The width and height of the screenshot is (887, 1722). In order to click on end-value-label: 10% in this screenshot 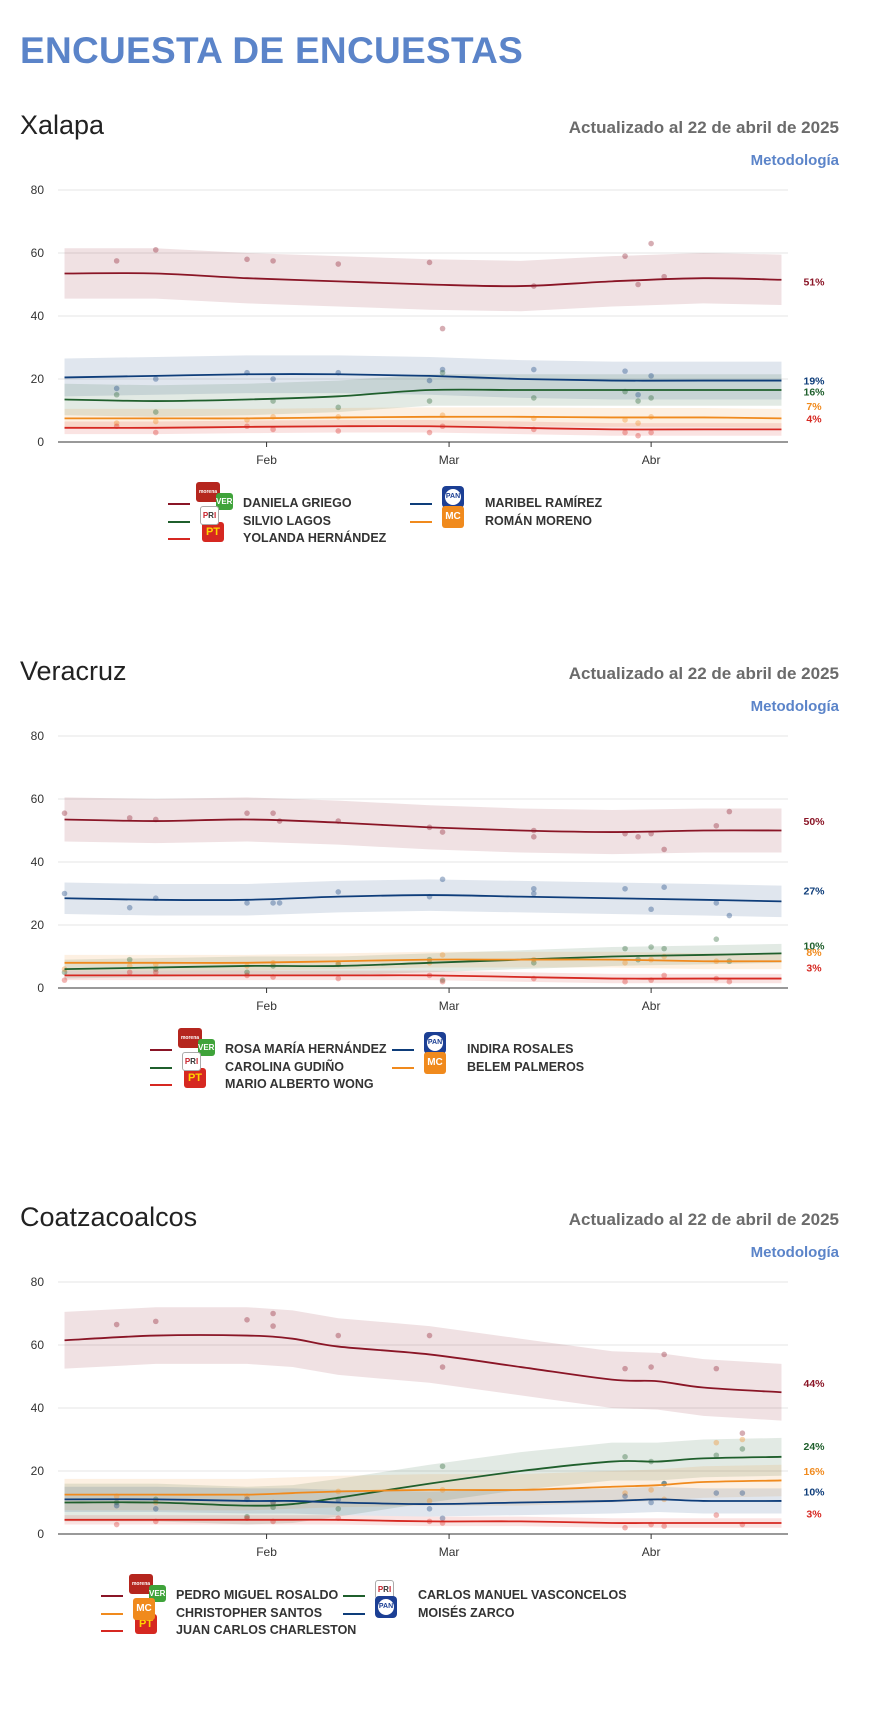, I will do `click(814, 946)`.